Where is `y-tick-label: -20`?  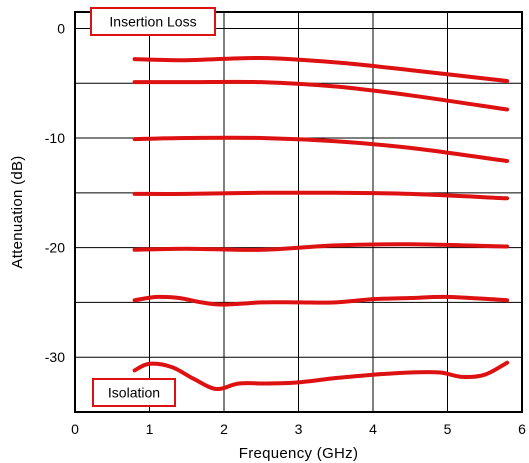 y-tick-label: -20 is located at coordinates (55, 248).